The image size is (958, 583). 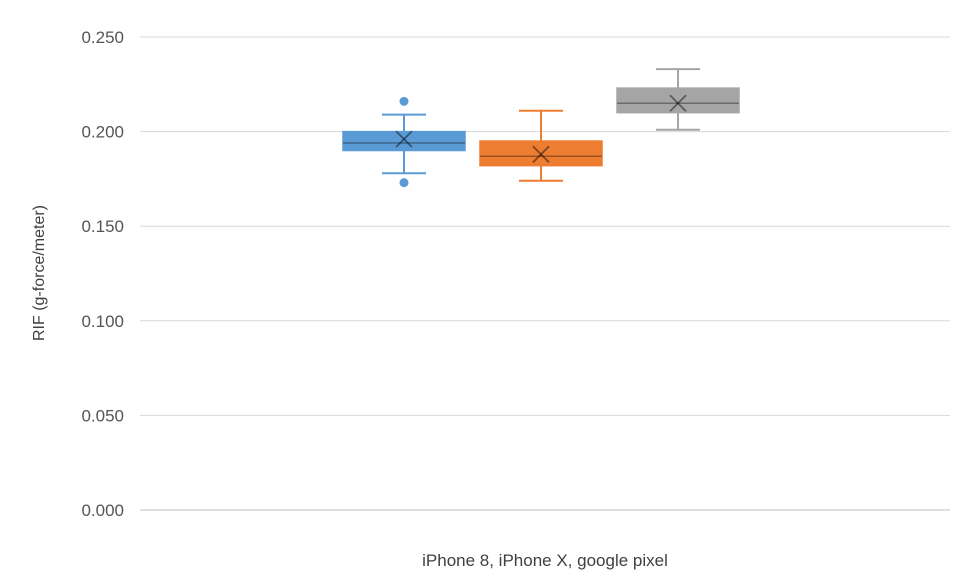 I want to click on y-tick-label: 0.000, so click(x=102, y=510).